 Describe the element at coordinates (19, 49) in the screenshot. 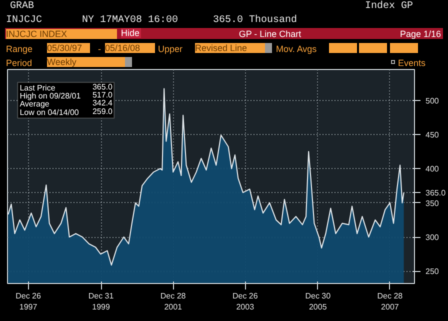

I see `text: Range` at that location.